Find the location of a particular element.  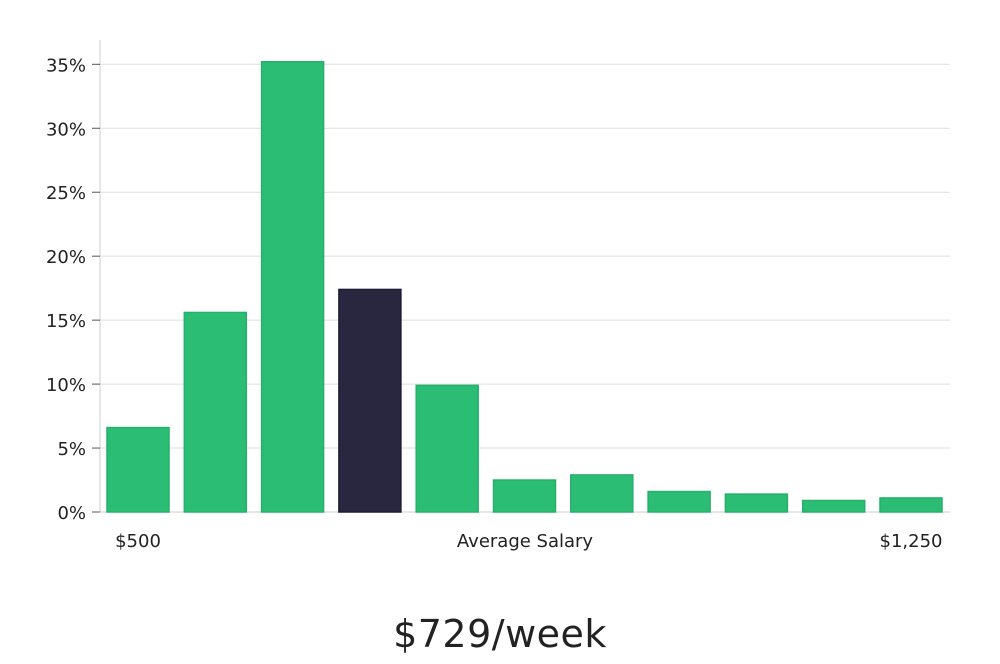

y-tick-label: 20% is located at coordinates (66, 257).